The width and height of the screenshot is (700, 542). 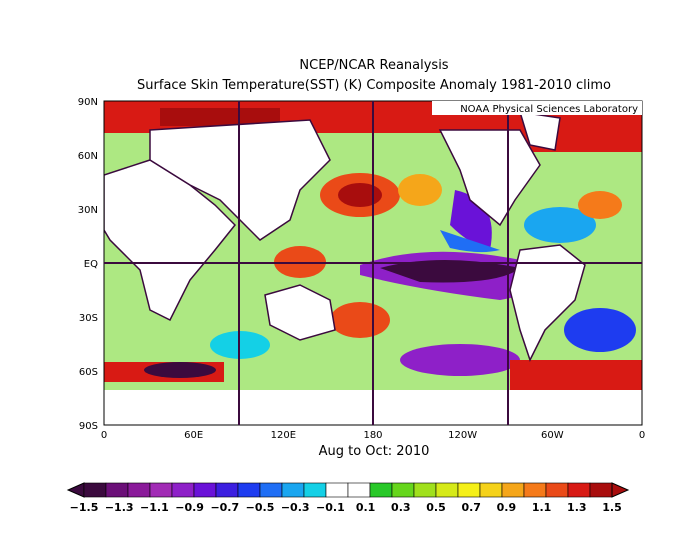 I want to click on lon-tick-3: 180, so click(x=372, y=435).